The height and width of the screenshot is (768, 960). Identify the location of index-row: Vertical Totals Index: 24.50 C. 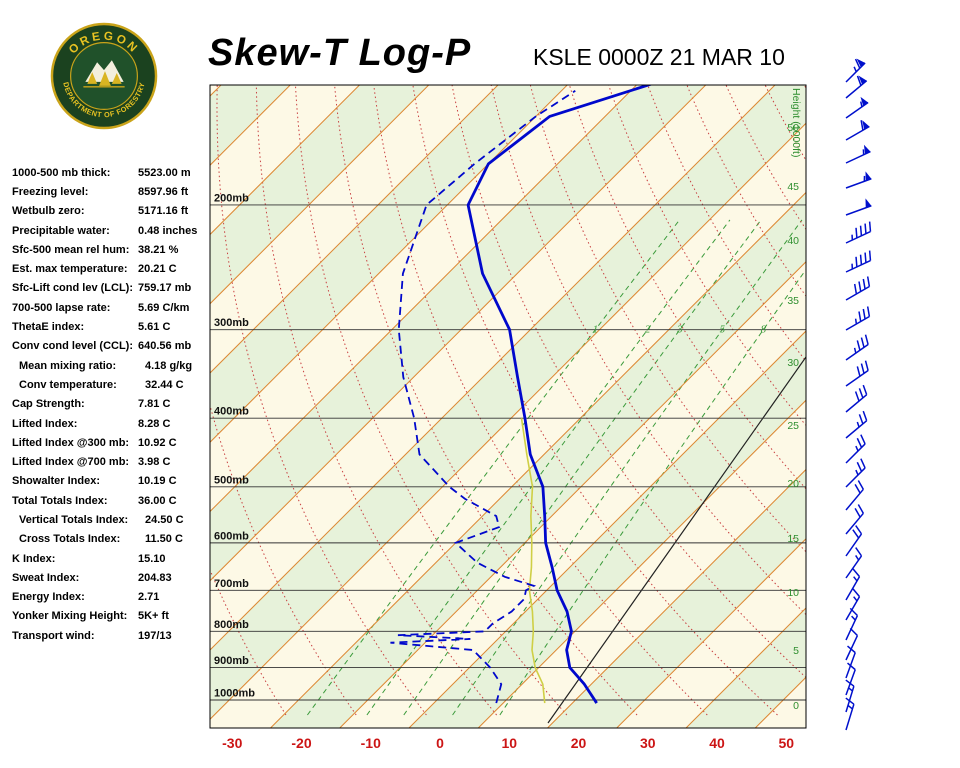
(111, 519).